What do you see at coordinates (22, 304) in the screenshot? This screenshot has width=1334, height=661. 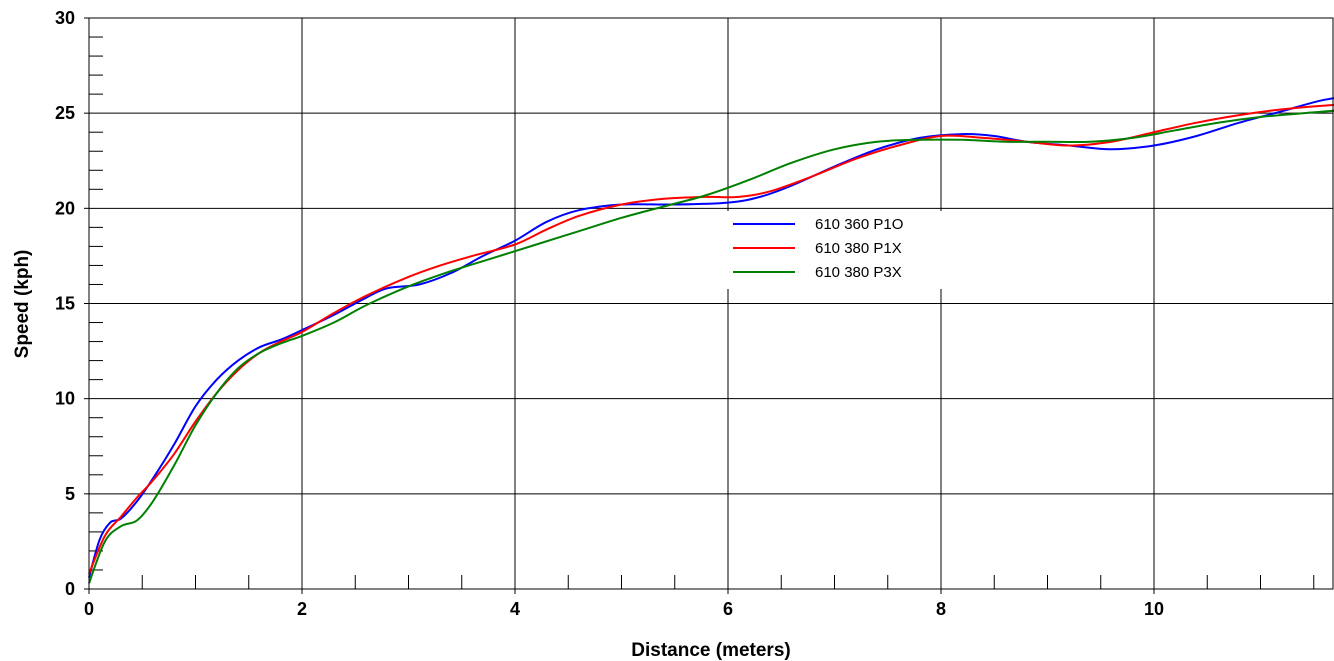 I see `y-axis-title: Speed (kph)` at bounding box center [22, 304].